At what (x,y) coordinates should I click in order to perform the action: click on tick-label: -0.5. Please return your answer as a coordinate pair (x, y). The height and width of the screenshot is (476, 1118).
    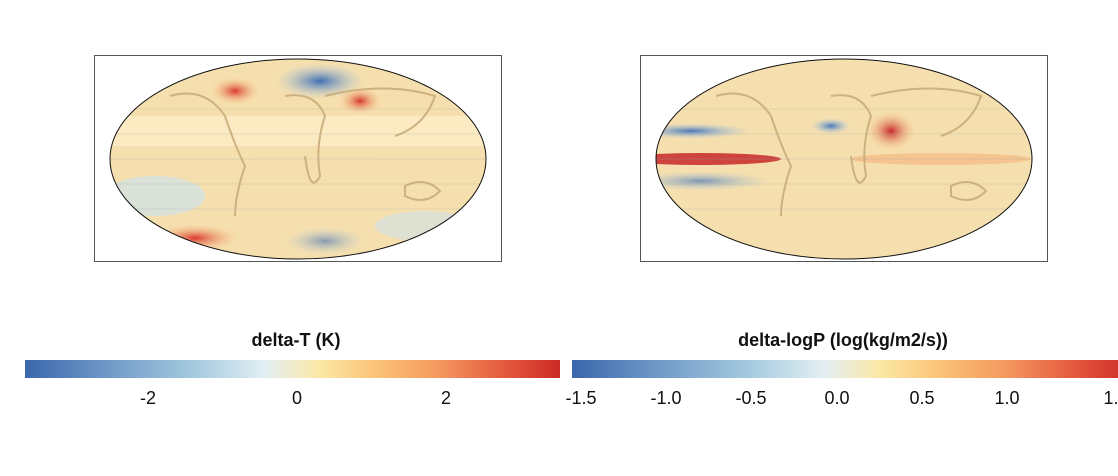
    Looking at the image, I should click on (751, 398).